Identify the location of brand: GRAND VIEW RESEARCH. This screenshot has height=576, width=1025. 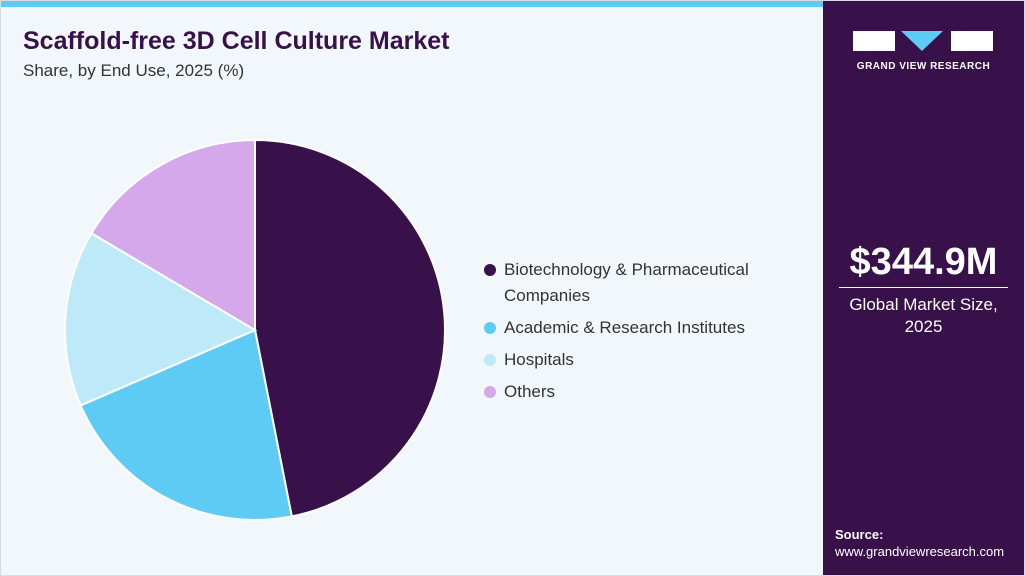
(923, 66).